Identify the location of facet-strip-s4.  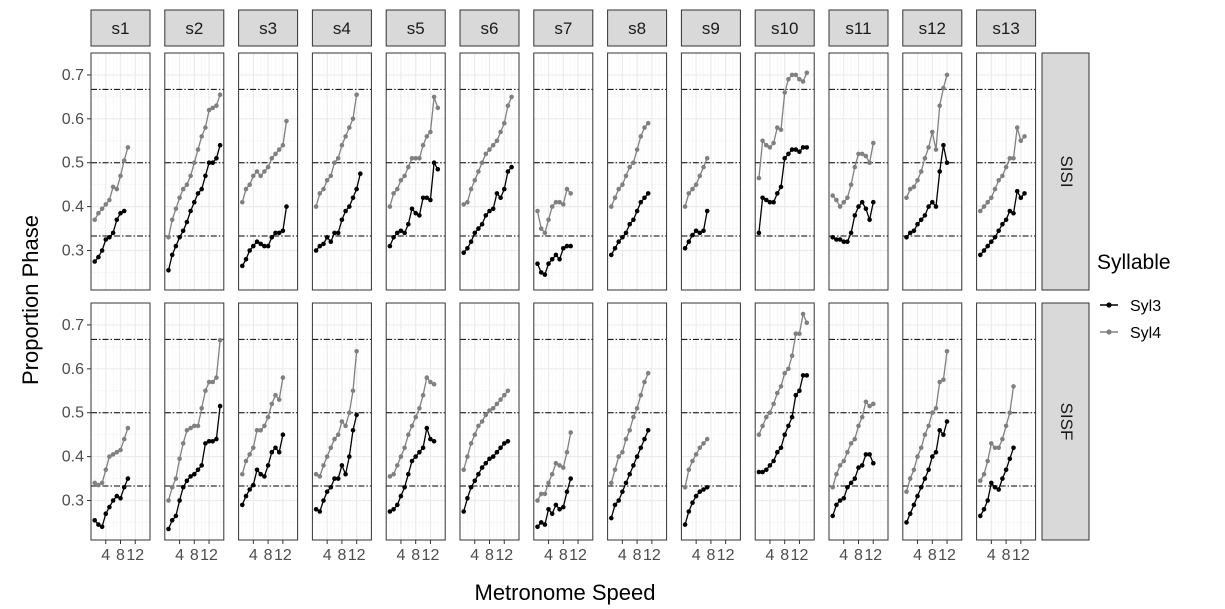
(341, 28).